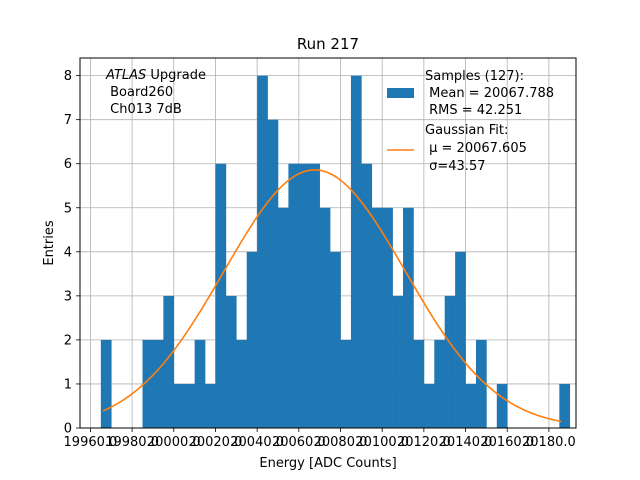 The height and width of the screenshot is (480, 640). I want to click on legend-histogram-swatch, so click(400, 93).